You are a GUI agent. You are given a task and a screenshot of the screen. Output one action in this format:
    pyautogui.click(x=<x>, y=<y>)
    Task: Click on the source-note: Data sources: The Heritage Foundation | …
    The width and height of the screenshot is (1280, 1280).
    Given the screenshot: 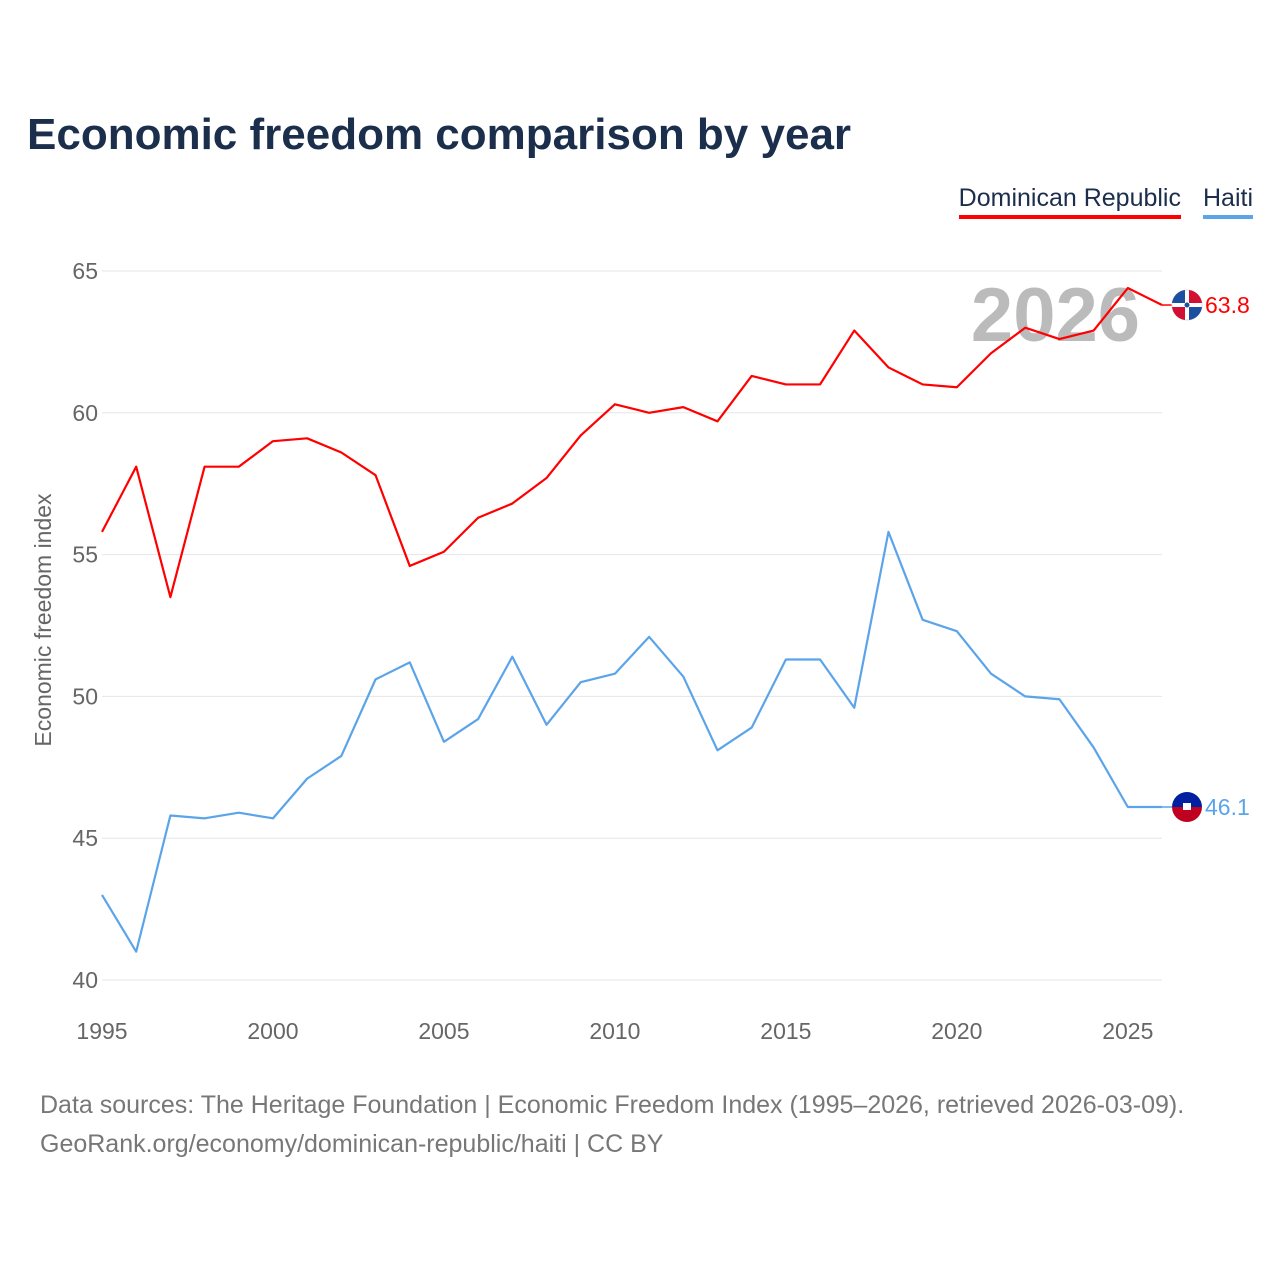 What is the action you would take?
    pyautogui.click(x=612, y=1125)
    